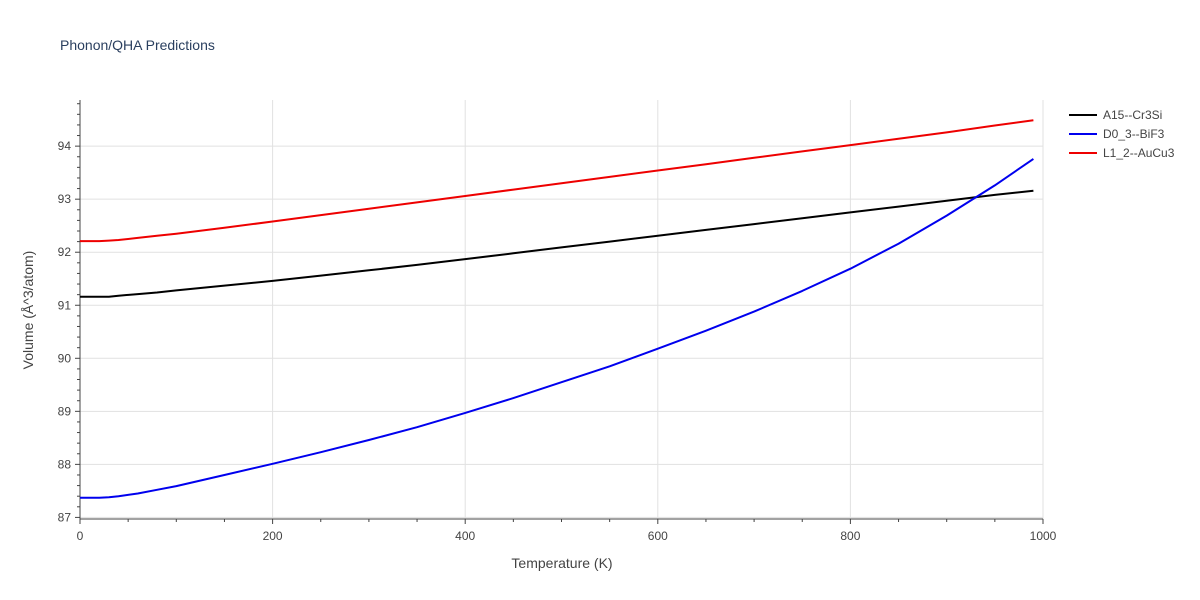 This screenshot has width=1200, height=600. What do you see at coordinates (1043, 536) in the screenshot?
I see `x-tick-label: 1000` at bounding box center [1043, 536].